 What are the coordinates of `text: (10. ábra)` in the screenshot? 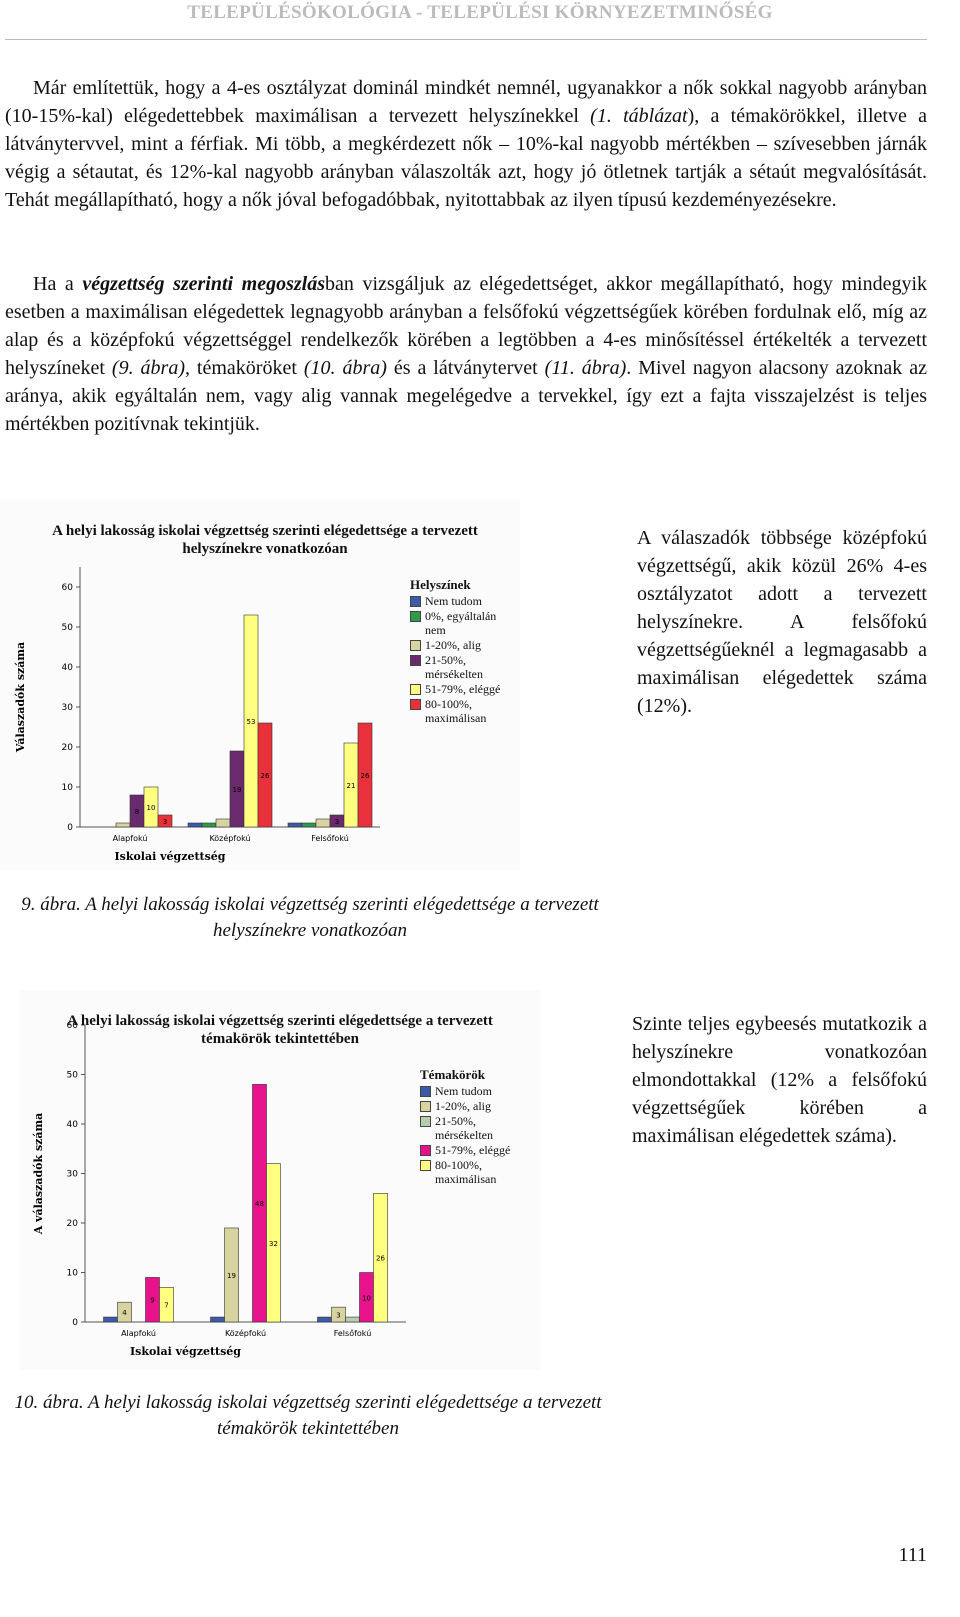 It's located at (345, 368).